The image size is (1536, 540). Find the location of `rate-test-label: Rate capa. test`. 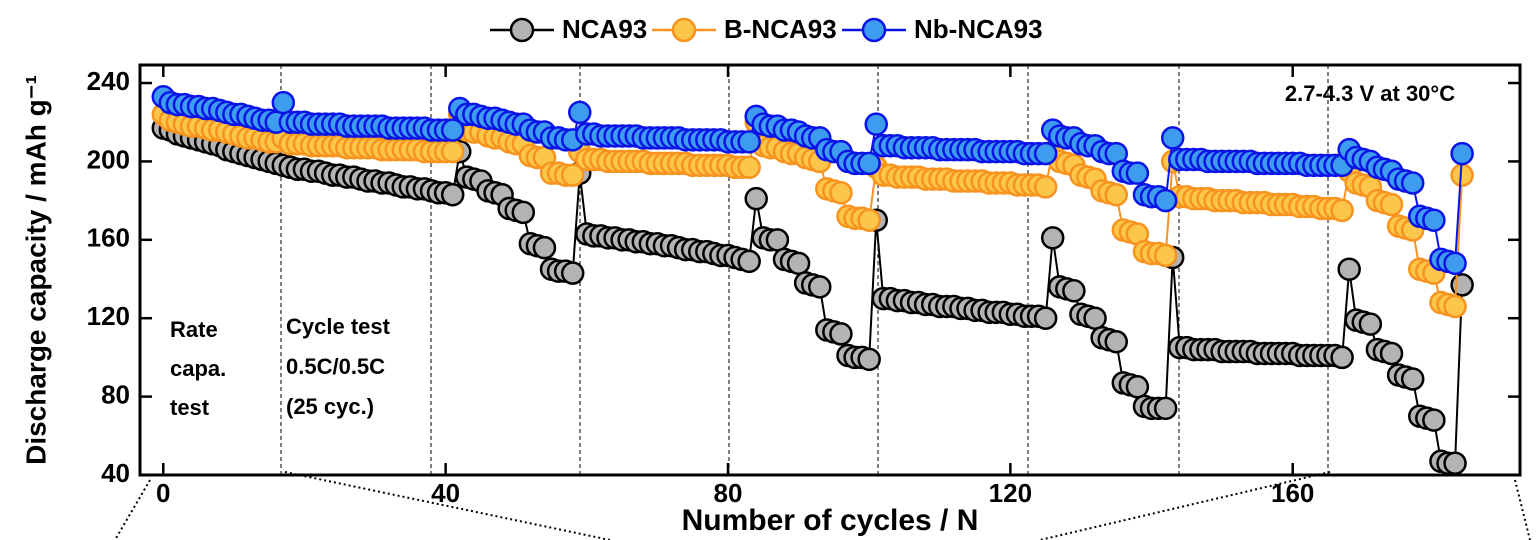

rate-test-label: Rate capa. test is located at coordinates (198, 368).